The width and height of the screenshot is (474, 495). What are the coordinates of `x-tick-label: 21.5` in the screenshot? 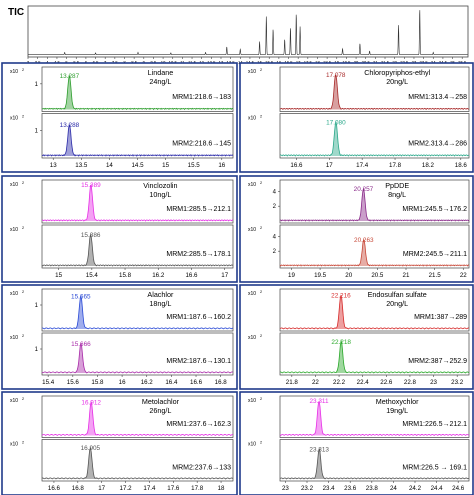 It's located at (435, 275).